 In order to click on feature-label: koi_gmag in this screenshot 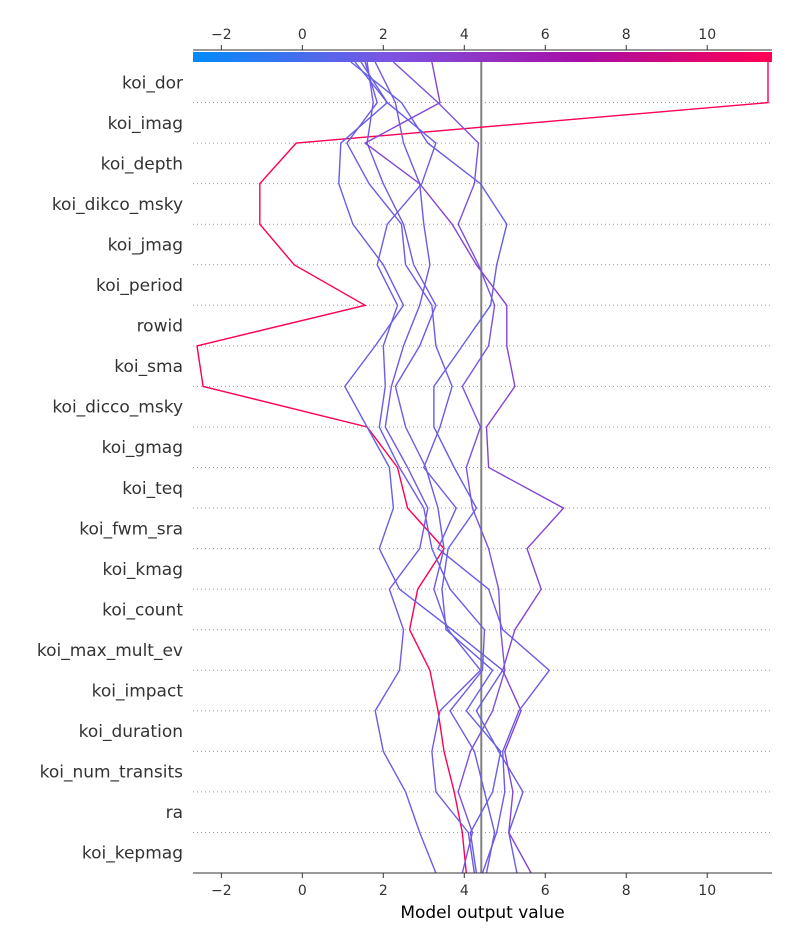, I will do `click(142, 448)`.